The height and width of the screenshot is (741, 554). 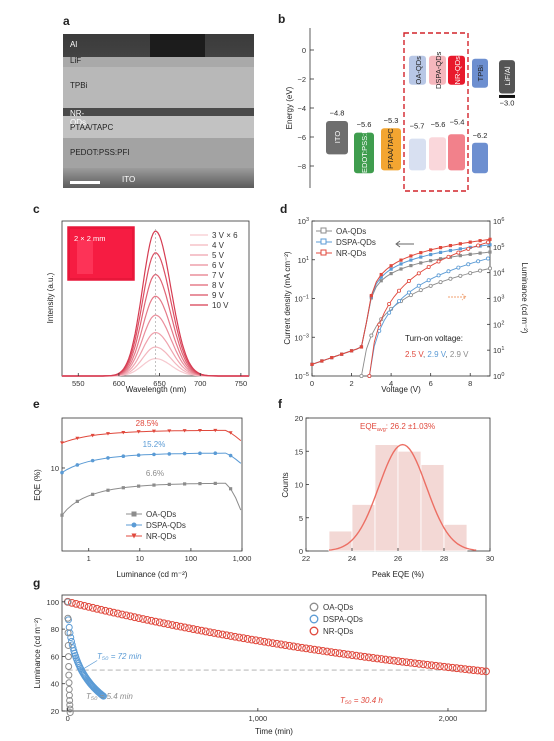 What do you see at coordinates (100, 152) in the screenshot?
I see `layer-label-pedot: PEDOT:PSS:PFI` at bounding box center [100, 152].